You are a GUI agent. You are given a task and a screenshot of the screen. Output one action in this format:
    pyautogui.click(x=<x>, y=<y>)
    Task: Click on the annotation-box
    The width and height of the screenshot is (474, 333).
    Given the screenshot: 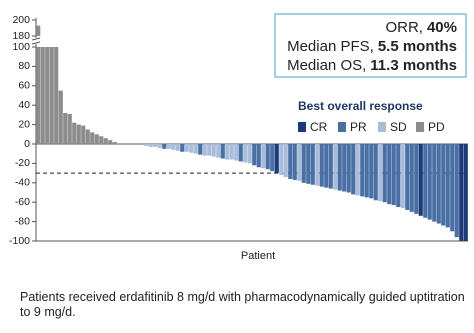 What is the action you would take?
    pyautogui.click(x=370, y=45)
    